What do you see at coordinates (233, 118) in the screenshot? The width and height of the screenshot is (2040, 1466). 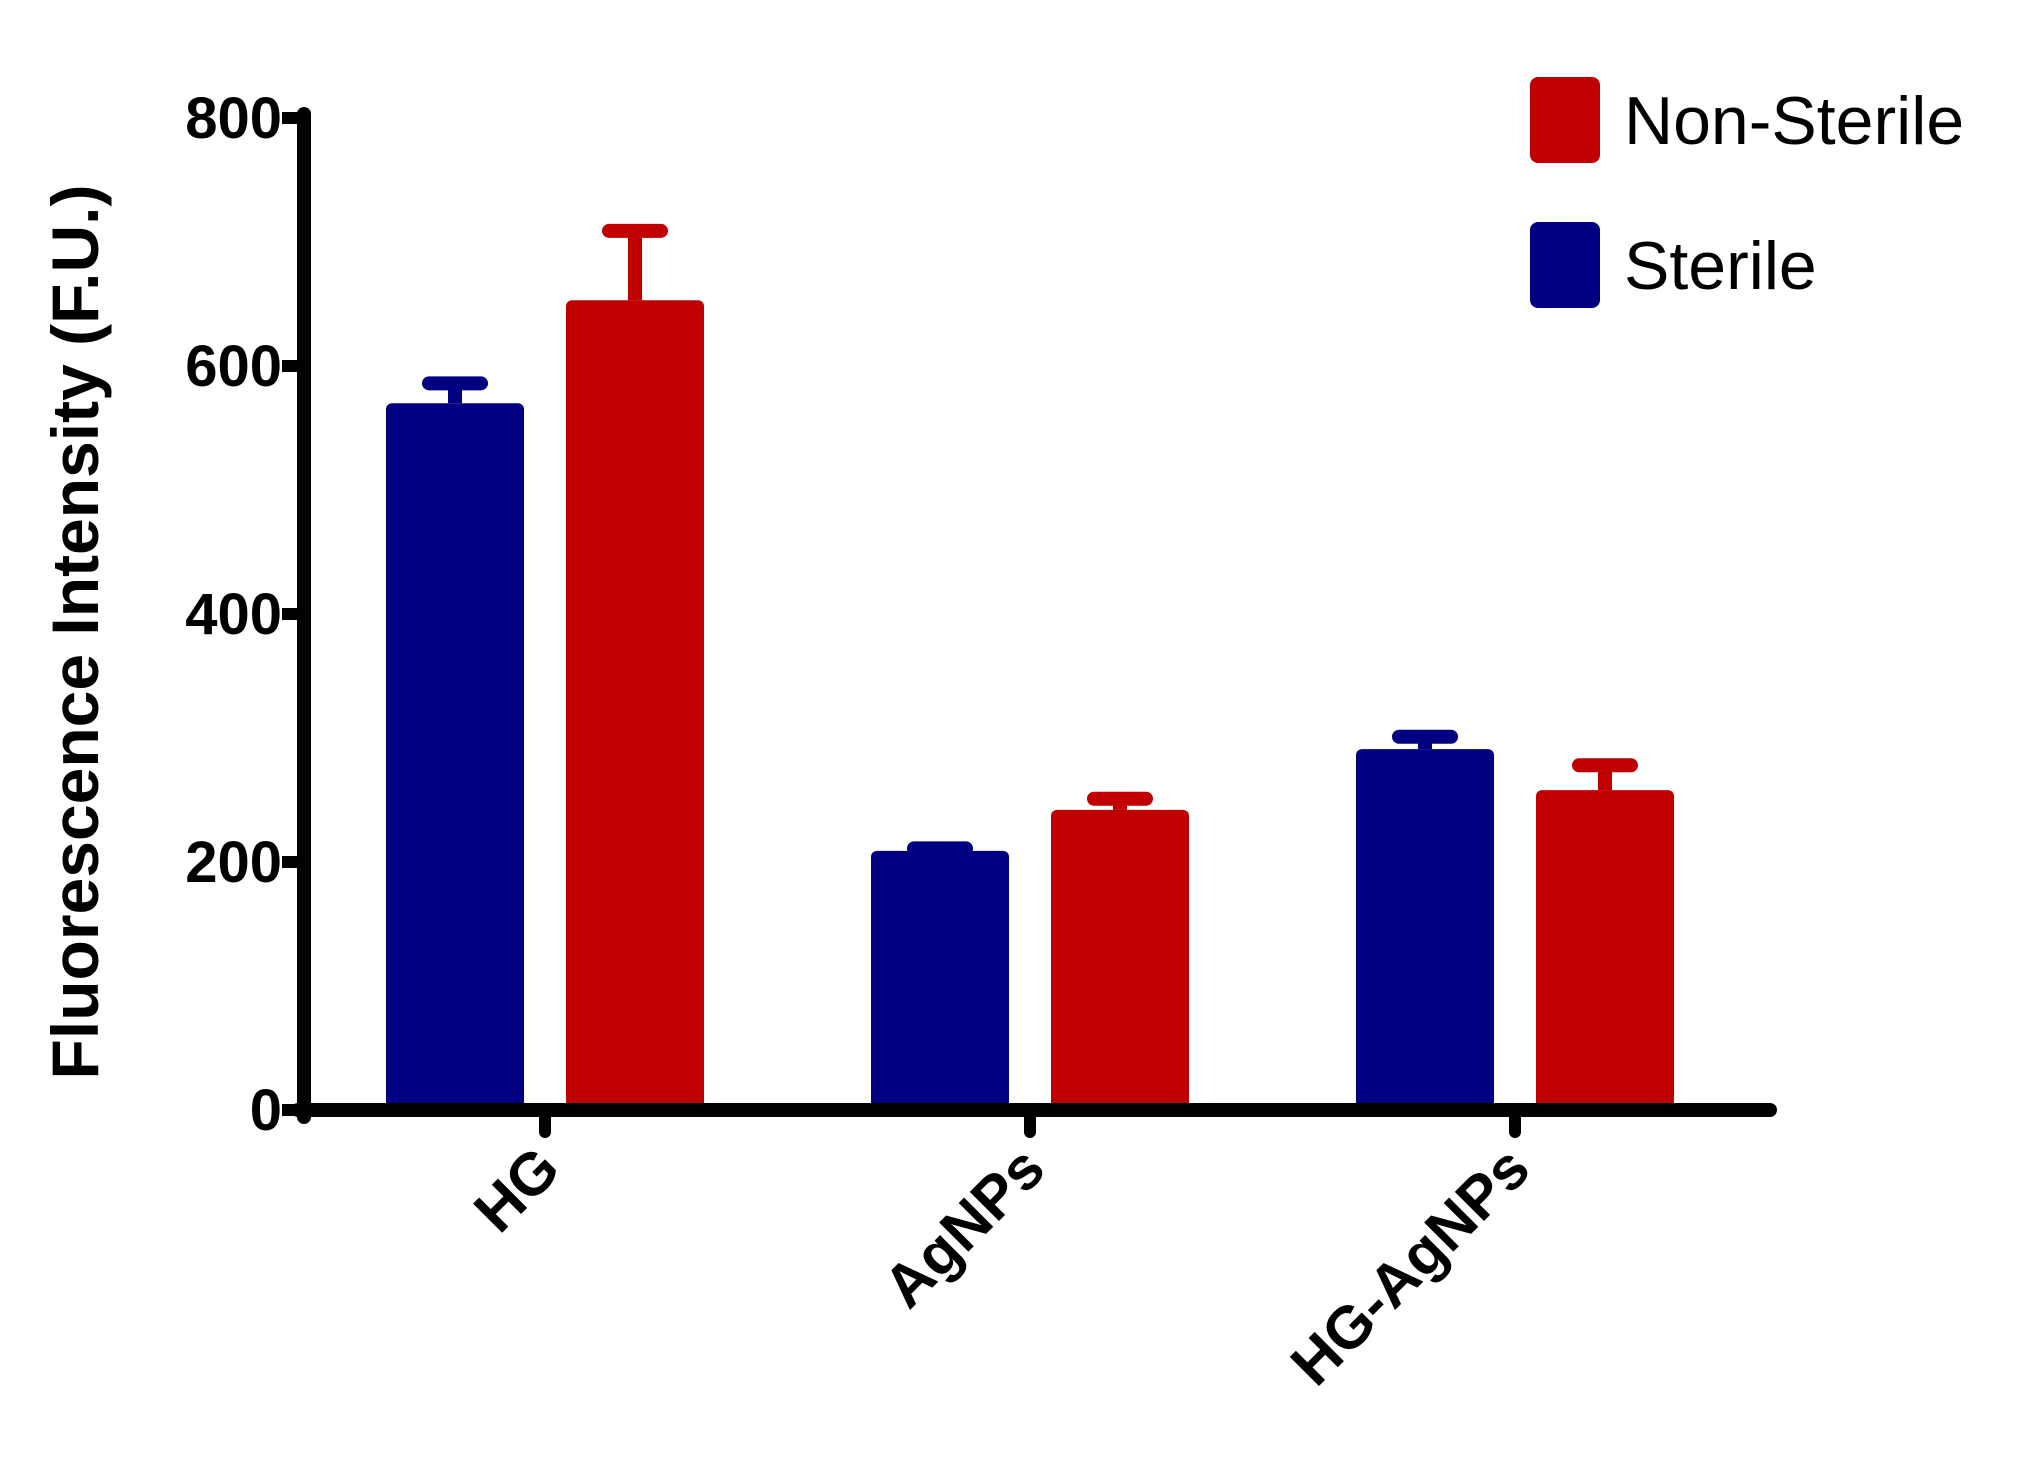 I see `y-tick-label-800: 800` at bounding box center [233, 118].